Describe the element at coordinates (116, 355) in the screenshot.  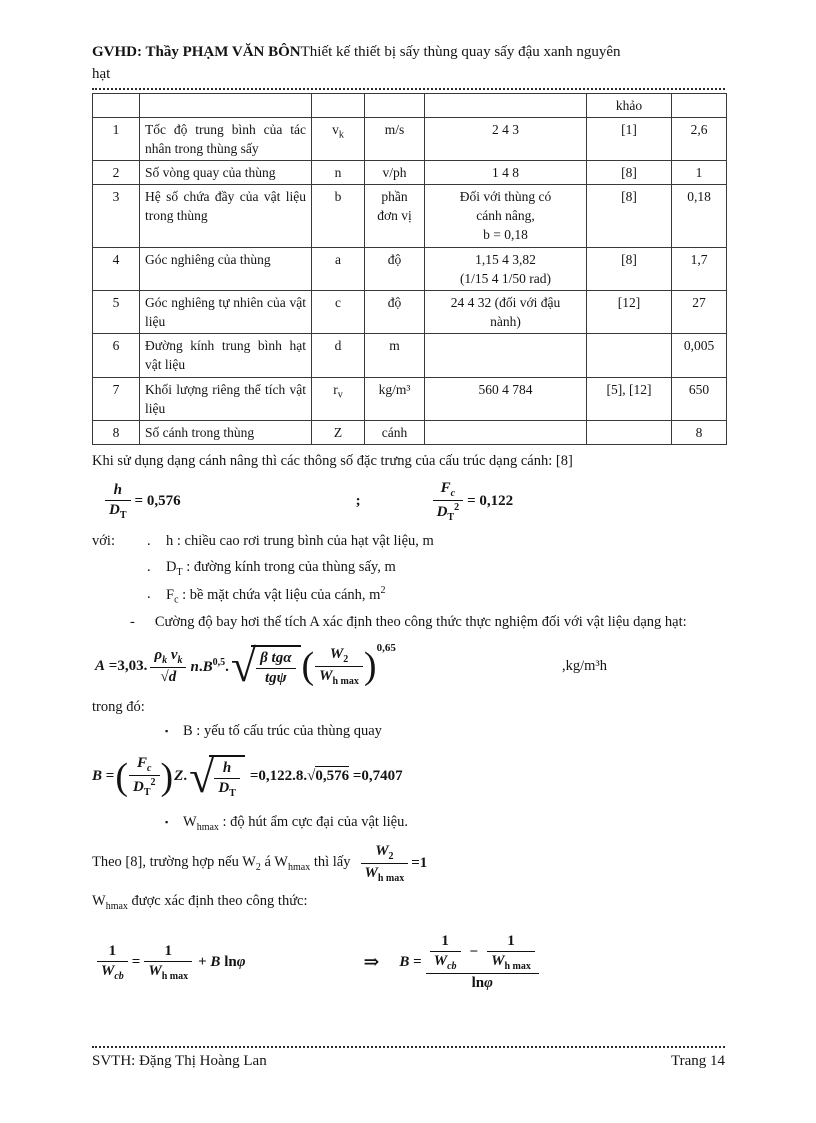
I see `cell-no: 6` at that location.